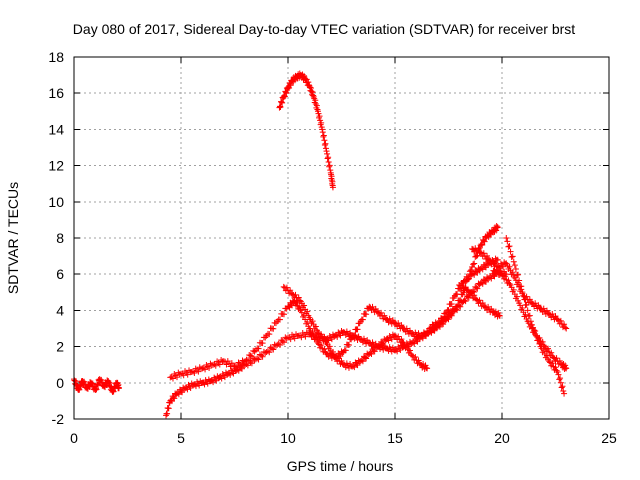 The width and height of the screenshot is (640, 480). I want to click on y-tick-label: 16, so click(56, 93).